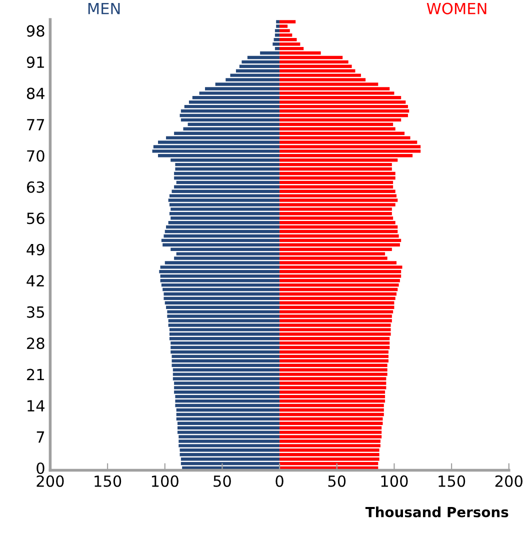 The width and height of the screenshot is (523, 543). What do you see at coordinates (40, 437) in the screenshot?
I see `y-tick-label: 7` at bounding box center [40, 437].